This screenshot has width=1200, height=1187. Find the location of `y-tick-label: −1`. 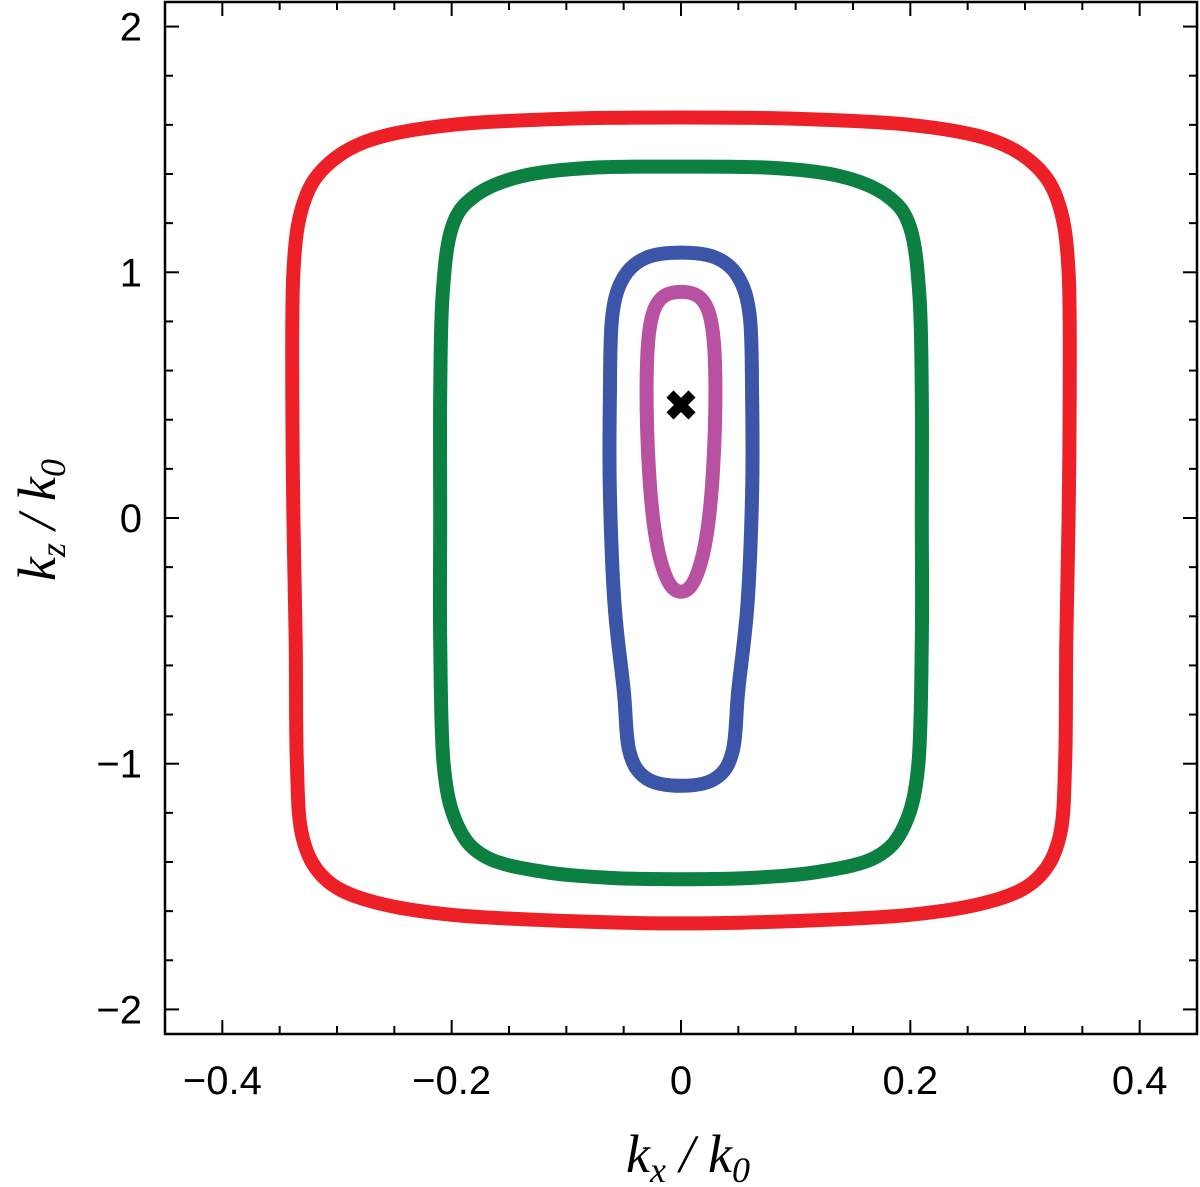

y-tick-label: −1 is located at coordinates (119, 765).